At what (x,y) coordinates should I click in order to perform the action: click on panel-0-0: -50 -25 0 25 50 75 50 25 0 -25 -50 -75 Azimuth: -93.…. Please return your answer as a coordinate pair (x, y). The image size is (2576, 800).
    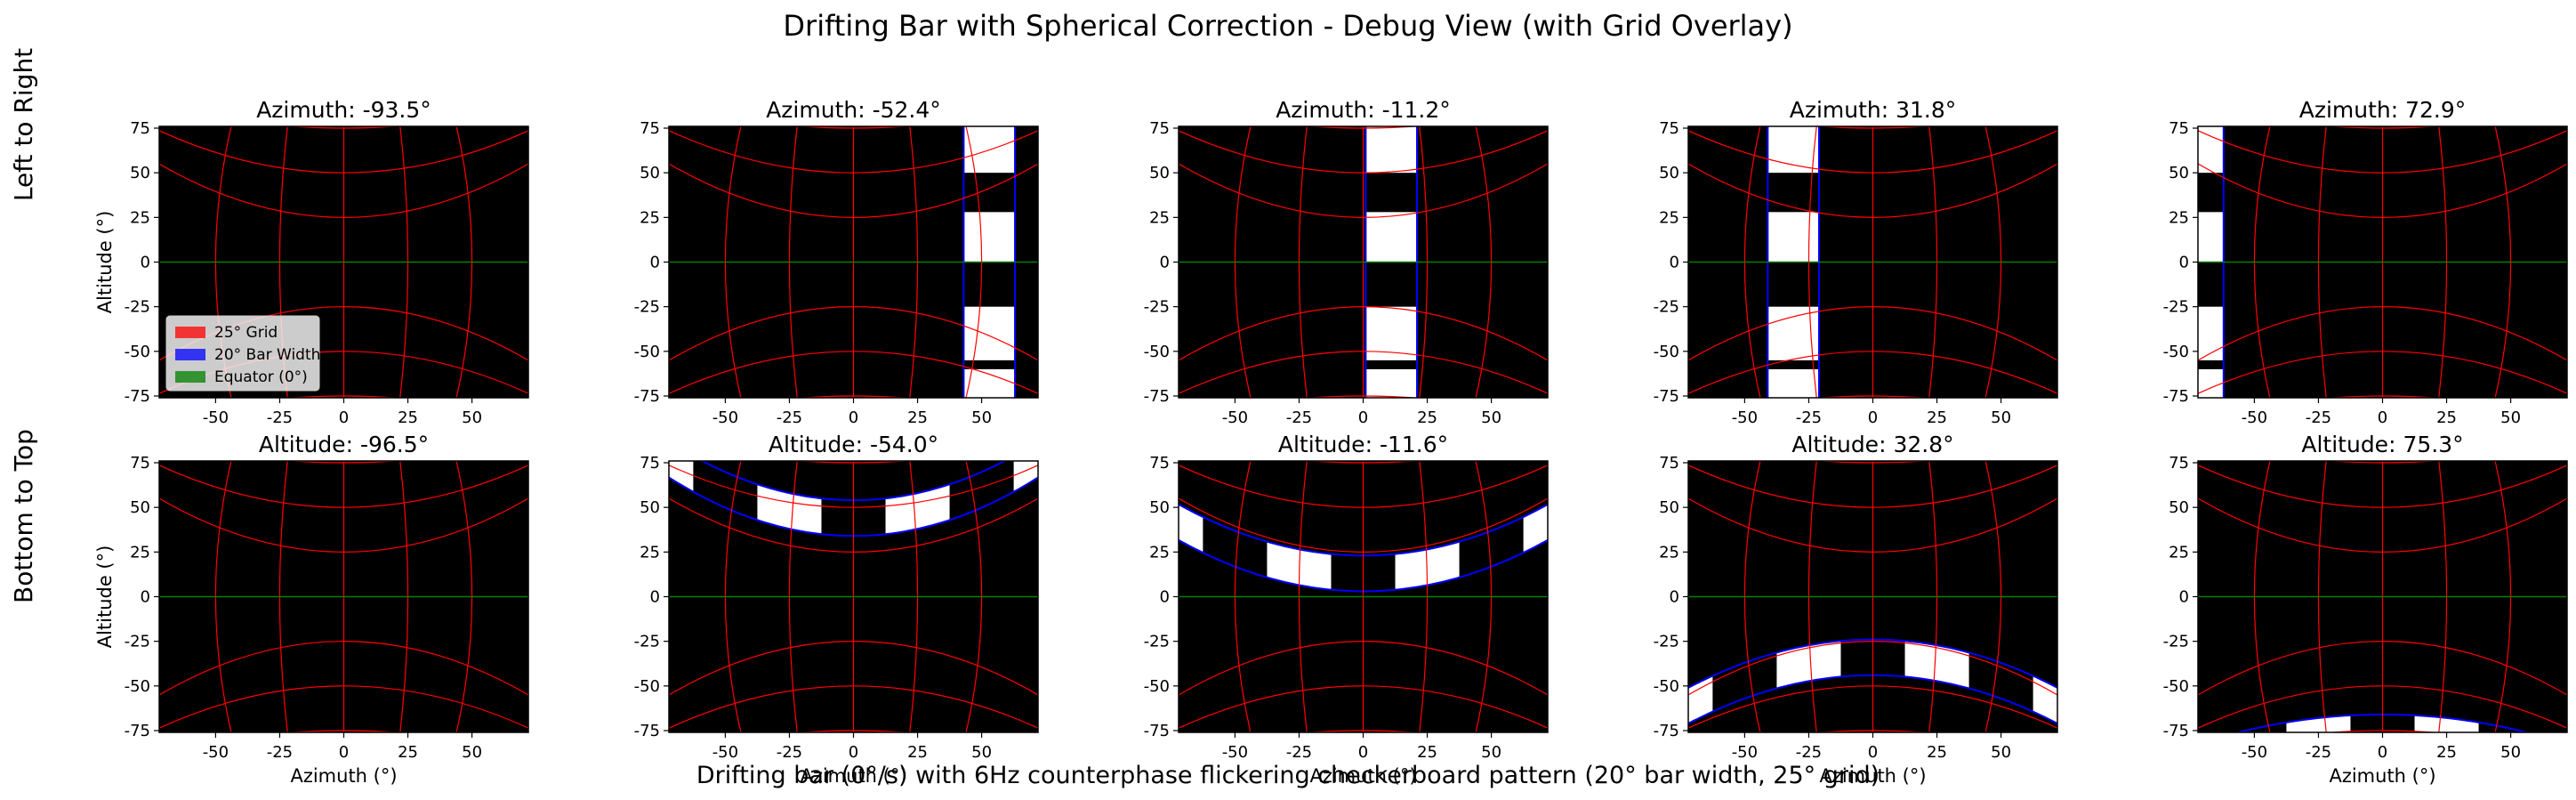
    Looking at the image, I should click on (311, 262).